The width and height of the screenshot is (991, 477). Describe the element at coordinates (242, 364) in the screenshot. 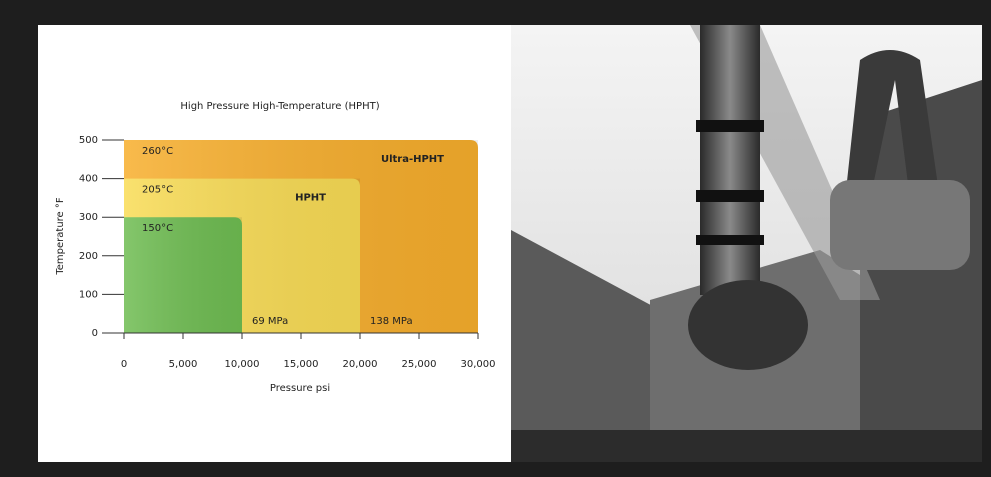

I see `x-tick-label: 10,000` at that location.